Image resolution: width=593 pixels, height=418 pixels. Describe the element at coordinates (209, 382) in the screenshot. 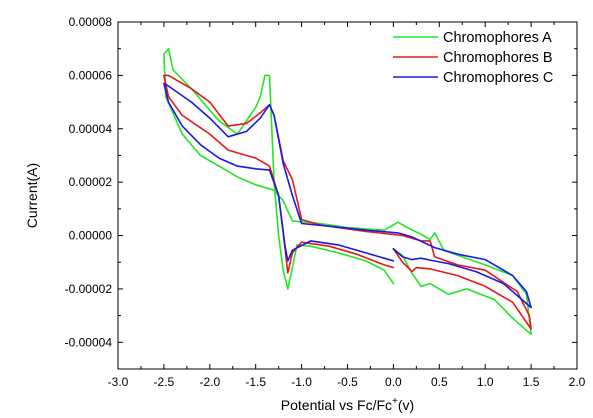

I see `x-tick-label: -2.0` at that location.